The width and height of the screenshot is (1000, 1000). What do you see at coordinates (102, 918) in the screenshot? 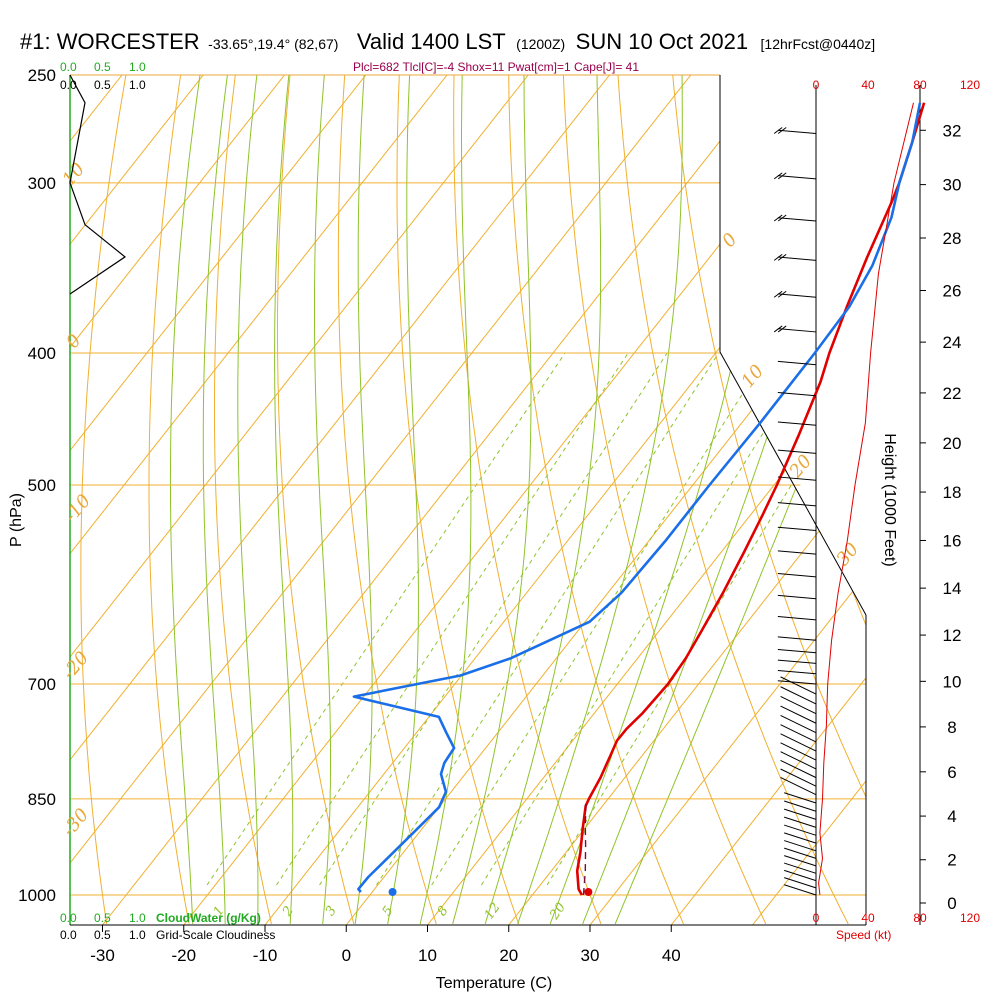
I see `cloudwater-tick-bottom-1: 0.5` at bounding box center [102, 918].